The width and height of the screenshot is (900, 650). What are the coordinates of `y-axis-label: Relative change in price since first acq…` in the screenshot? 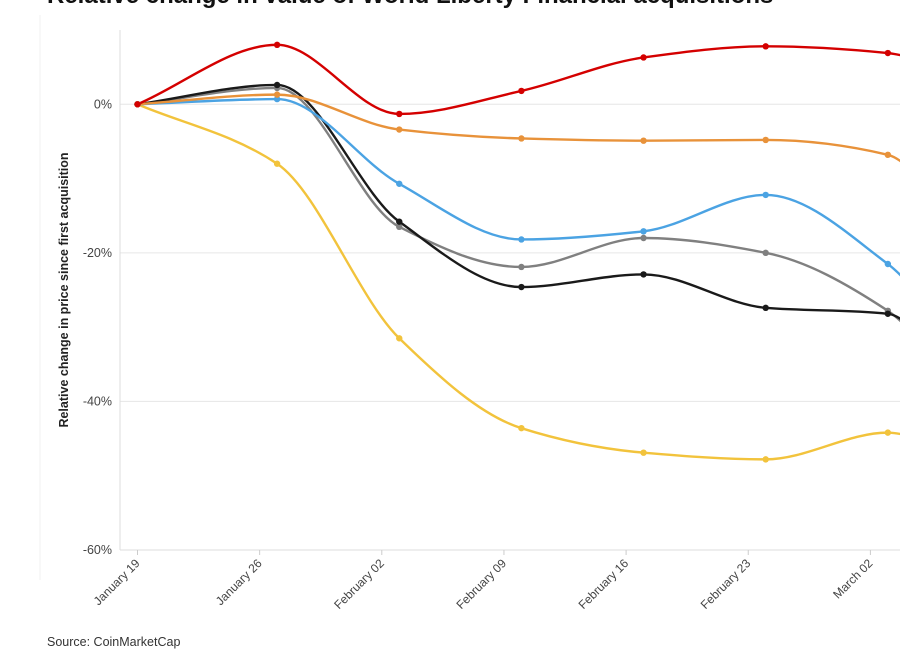 It's located at (64, 289).